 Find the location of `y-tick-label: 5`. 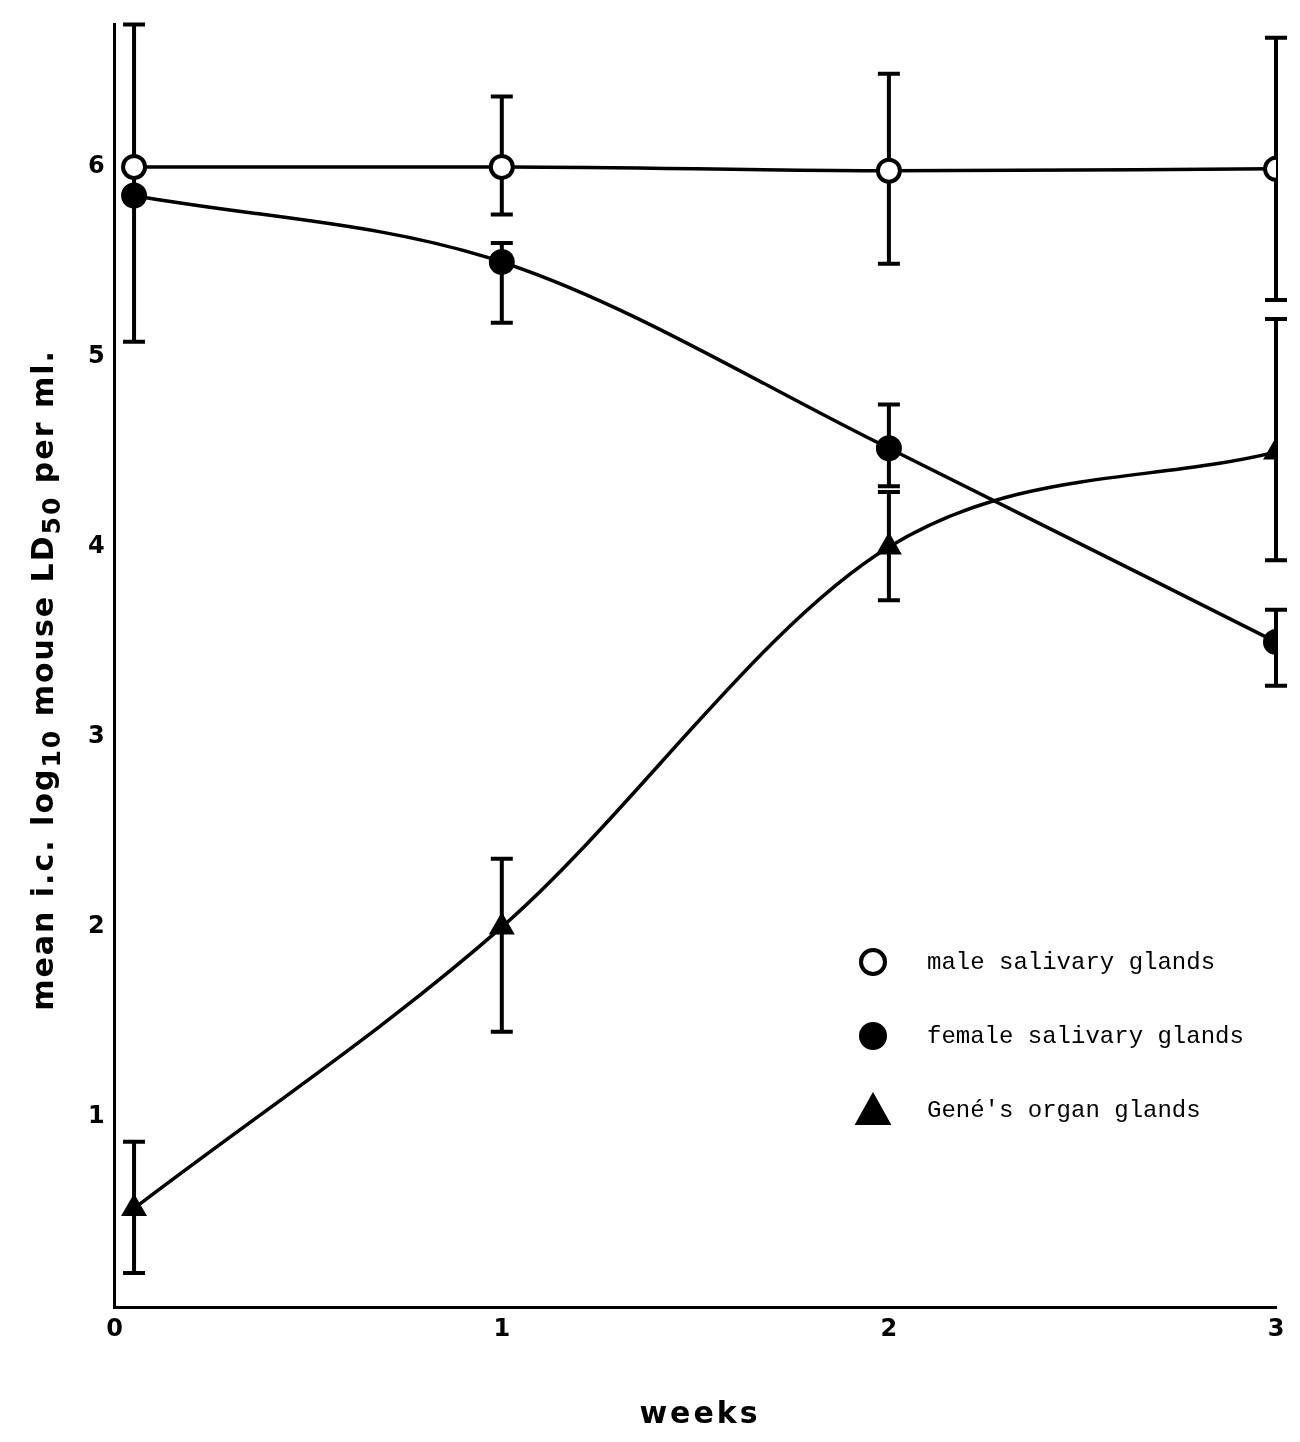

y-tick-label: 5 is located at coordinates (96, 355).